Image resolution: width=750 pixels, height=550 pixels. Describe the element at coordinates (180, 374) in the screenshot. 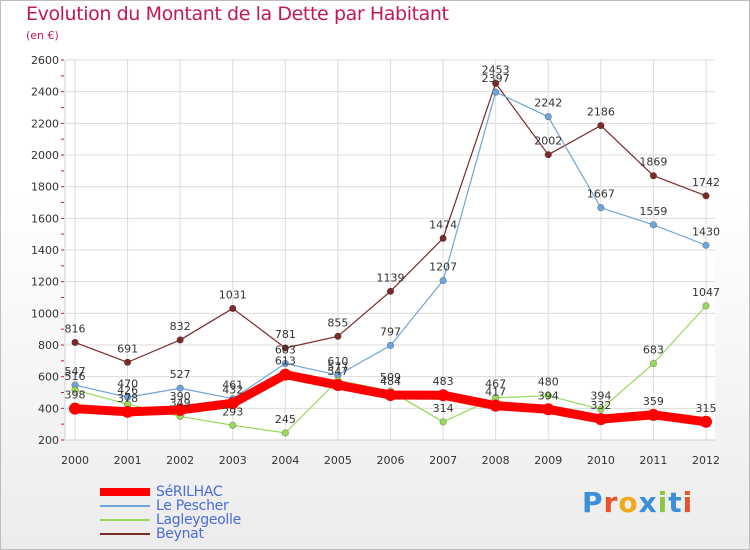

I see `data-label: 527` at that location.